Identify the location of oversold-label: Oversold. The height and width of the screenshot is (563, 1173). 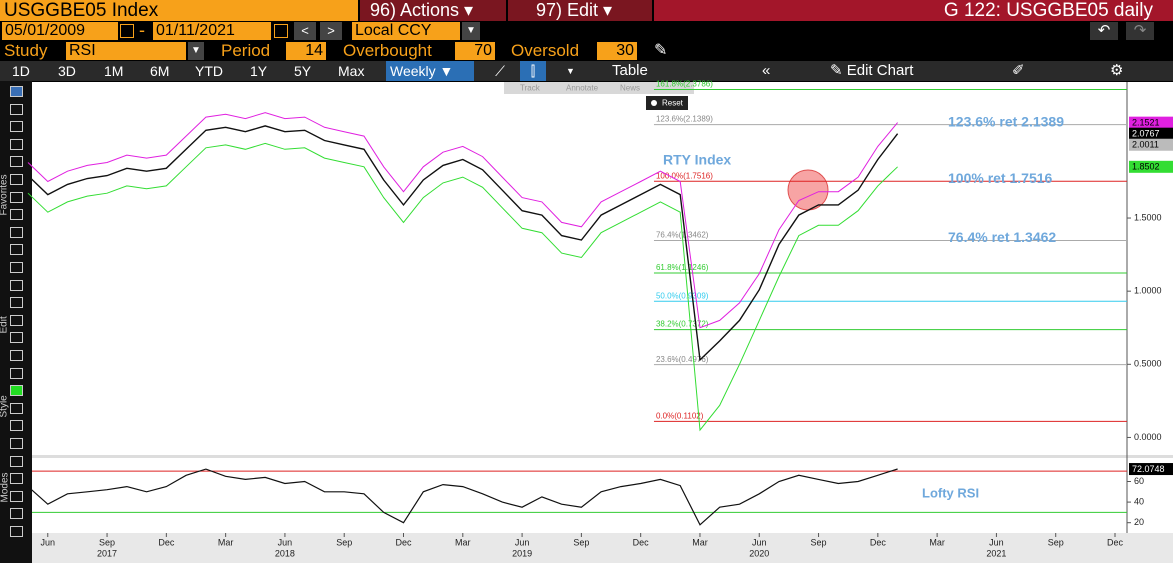
(545, 50).